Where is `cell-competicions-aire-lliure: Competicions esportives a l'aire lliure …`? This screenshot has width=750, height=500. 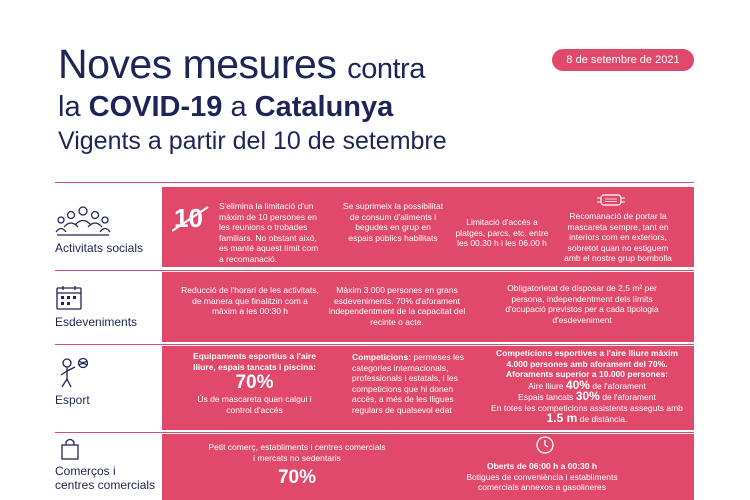
cell-competicions-aire-lliure: Competicions esportives a l'aire lliure … is located at coordinates (587, 386).